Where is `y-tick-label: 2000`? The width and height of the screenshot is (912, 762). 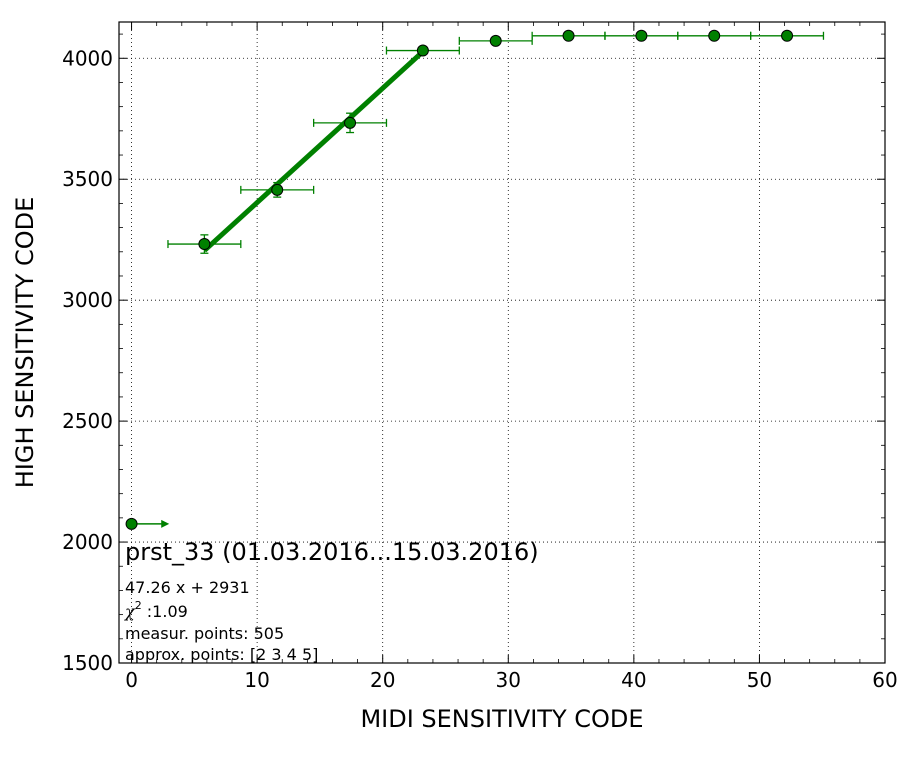
y-tick-label: 2000 is located at coordinates (87, 542).